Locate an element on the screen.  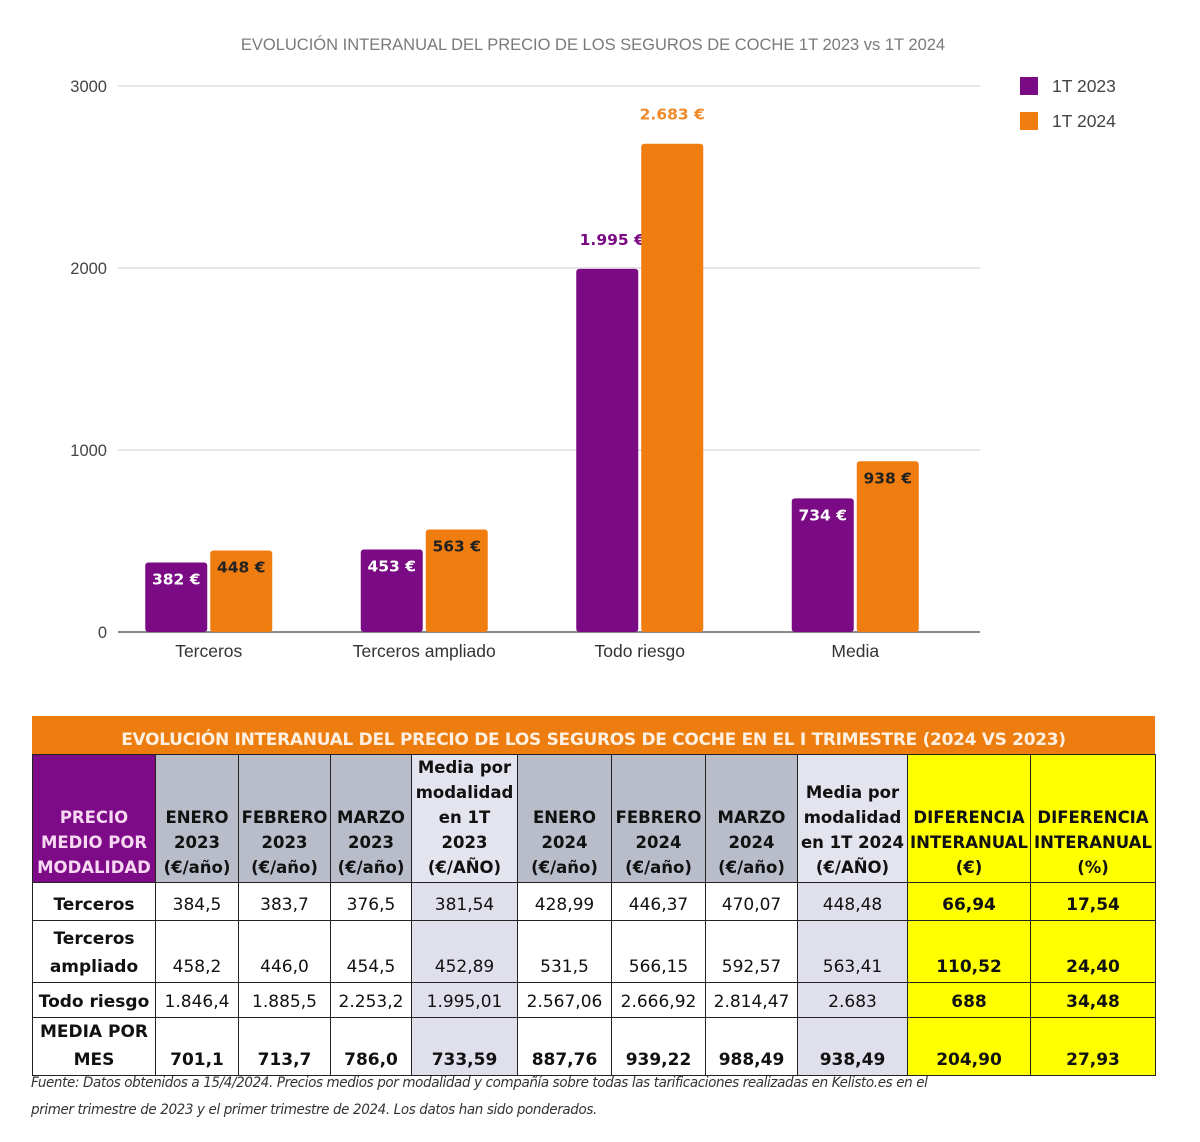
table-cell: 701,1 is located at coordinates (197, 1046).